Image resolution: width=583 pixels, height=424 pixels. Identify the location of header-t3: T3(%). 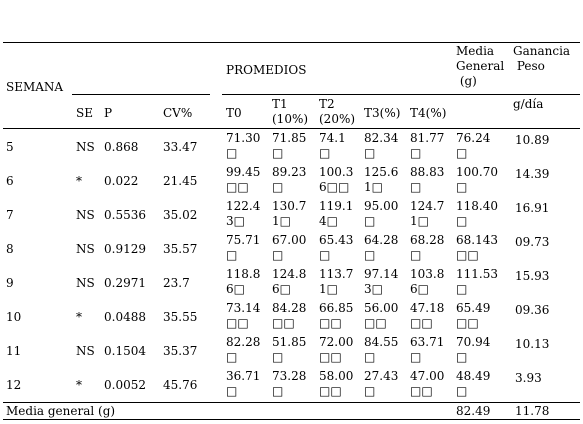
(382, 113).